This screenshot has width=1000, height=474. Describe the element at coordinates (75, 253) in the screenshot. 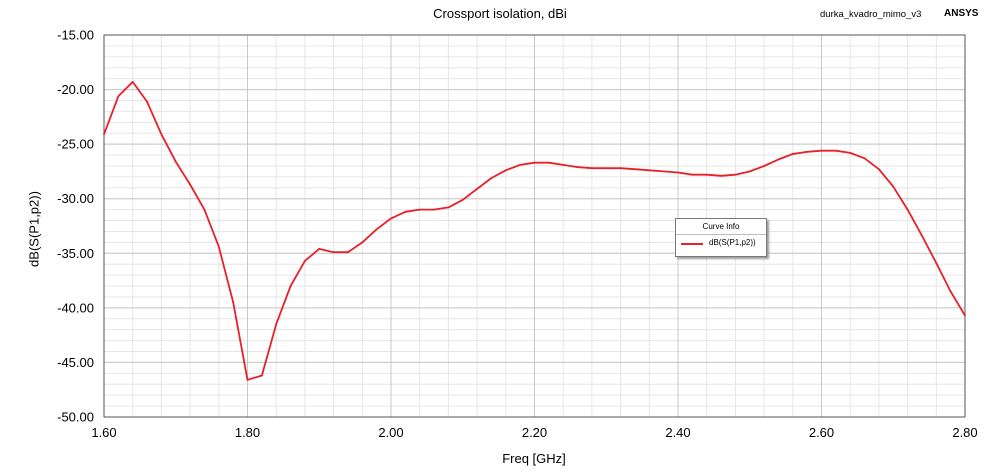

I see `y-tick-label: -35.00` at that location.